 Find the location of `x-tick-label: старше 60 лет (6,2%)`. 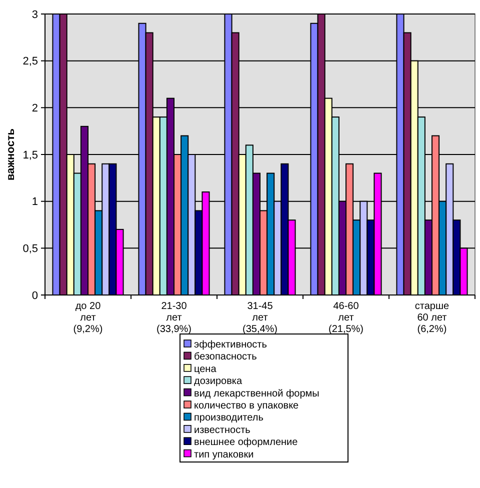

x-tick-label: старше 60 лет (6,2%) is located at coordinates (432, 318).